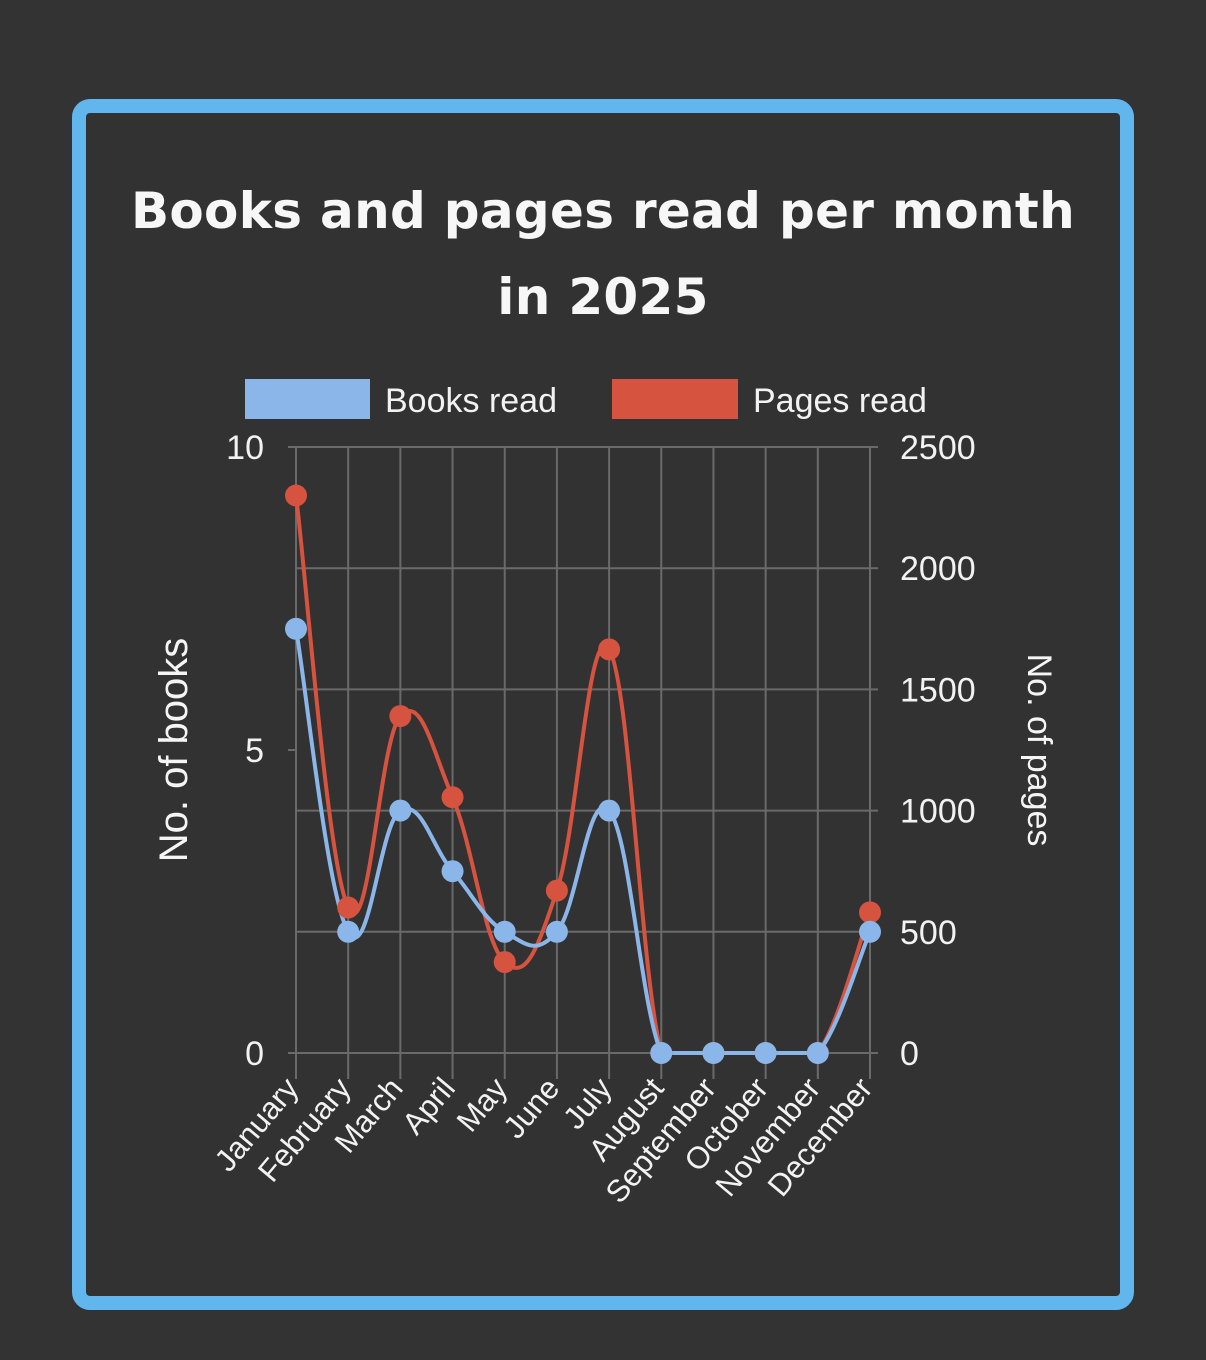 This screenshot has width=1206, height=1360. I want to click on chart-title-line-2: in 2025, so click(603, 297).